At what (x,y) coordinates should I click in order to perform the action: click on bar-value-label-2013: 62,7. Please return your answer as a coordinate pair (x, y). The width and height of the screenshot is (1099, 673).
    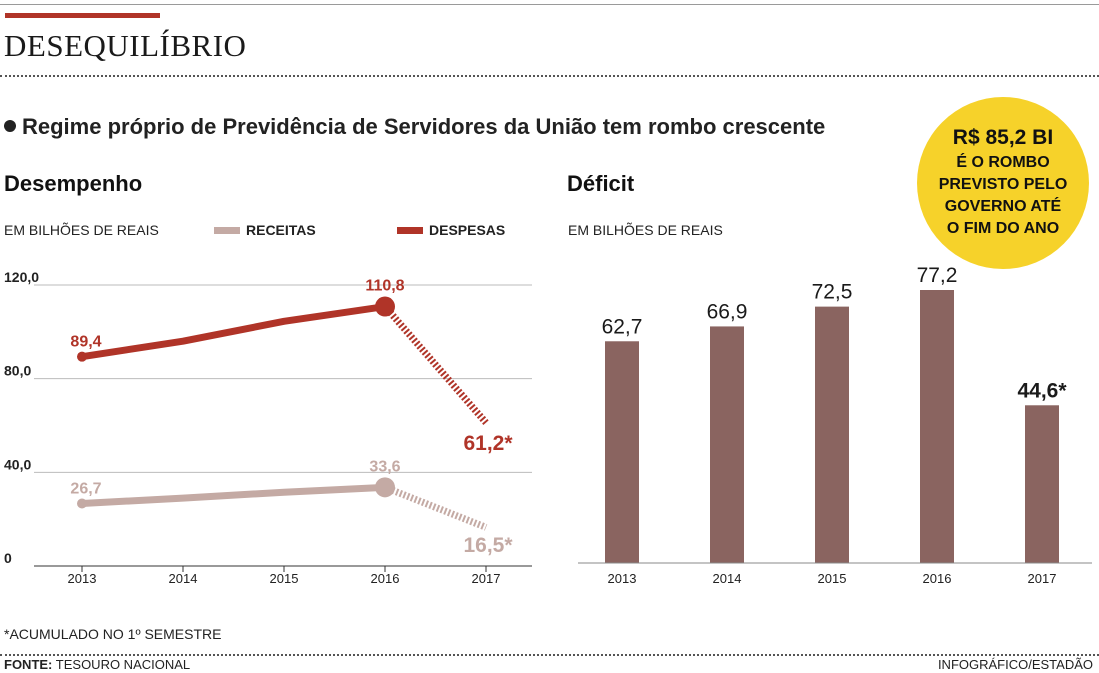
    Looking at the image, I should click on (622, 326).